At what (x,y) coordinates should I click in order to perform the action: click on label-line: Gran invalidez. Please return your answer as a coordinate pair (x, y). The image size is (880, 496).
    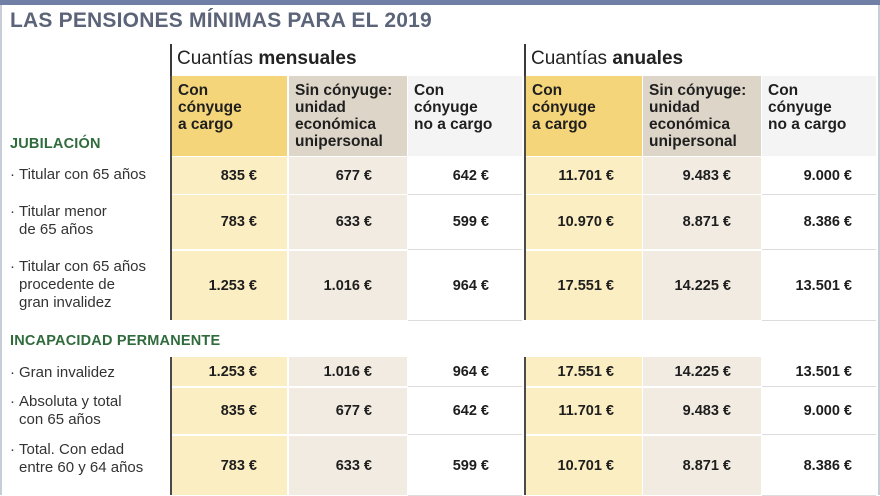
    Looking at the image, I should click on (67, 372).